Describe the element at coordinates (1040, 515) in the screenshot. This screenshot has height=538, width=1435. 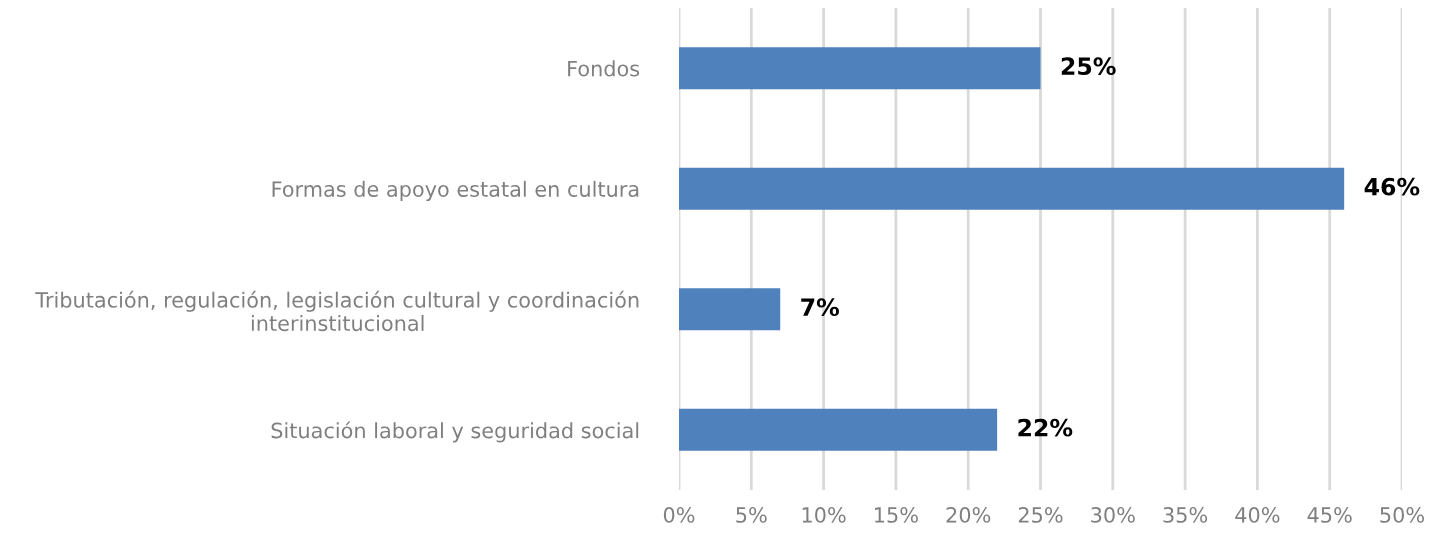
I see `x-tick-label: 25%` at that location.